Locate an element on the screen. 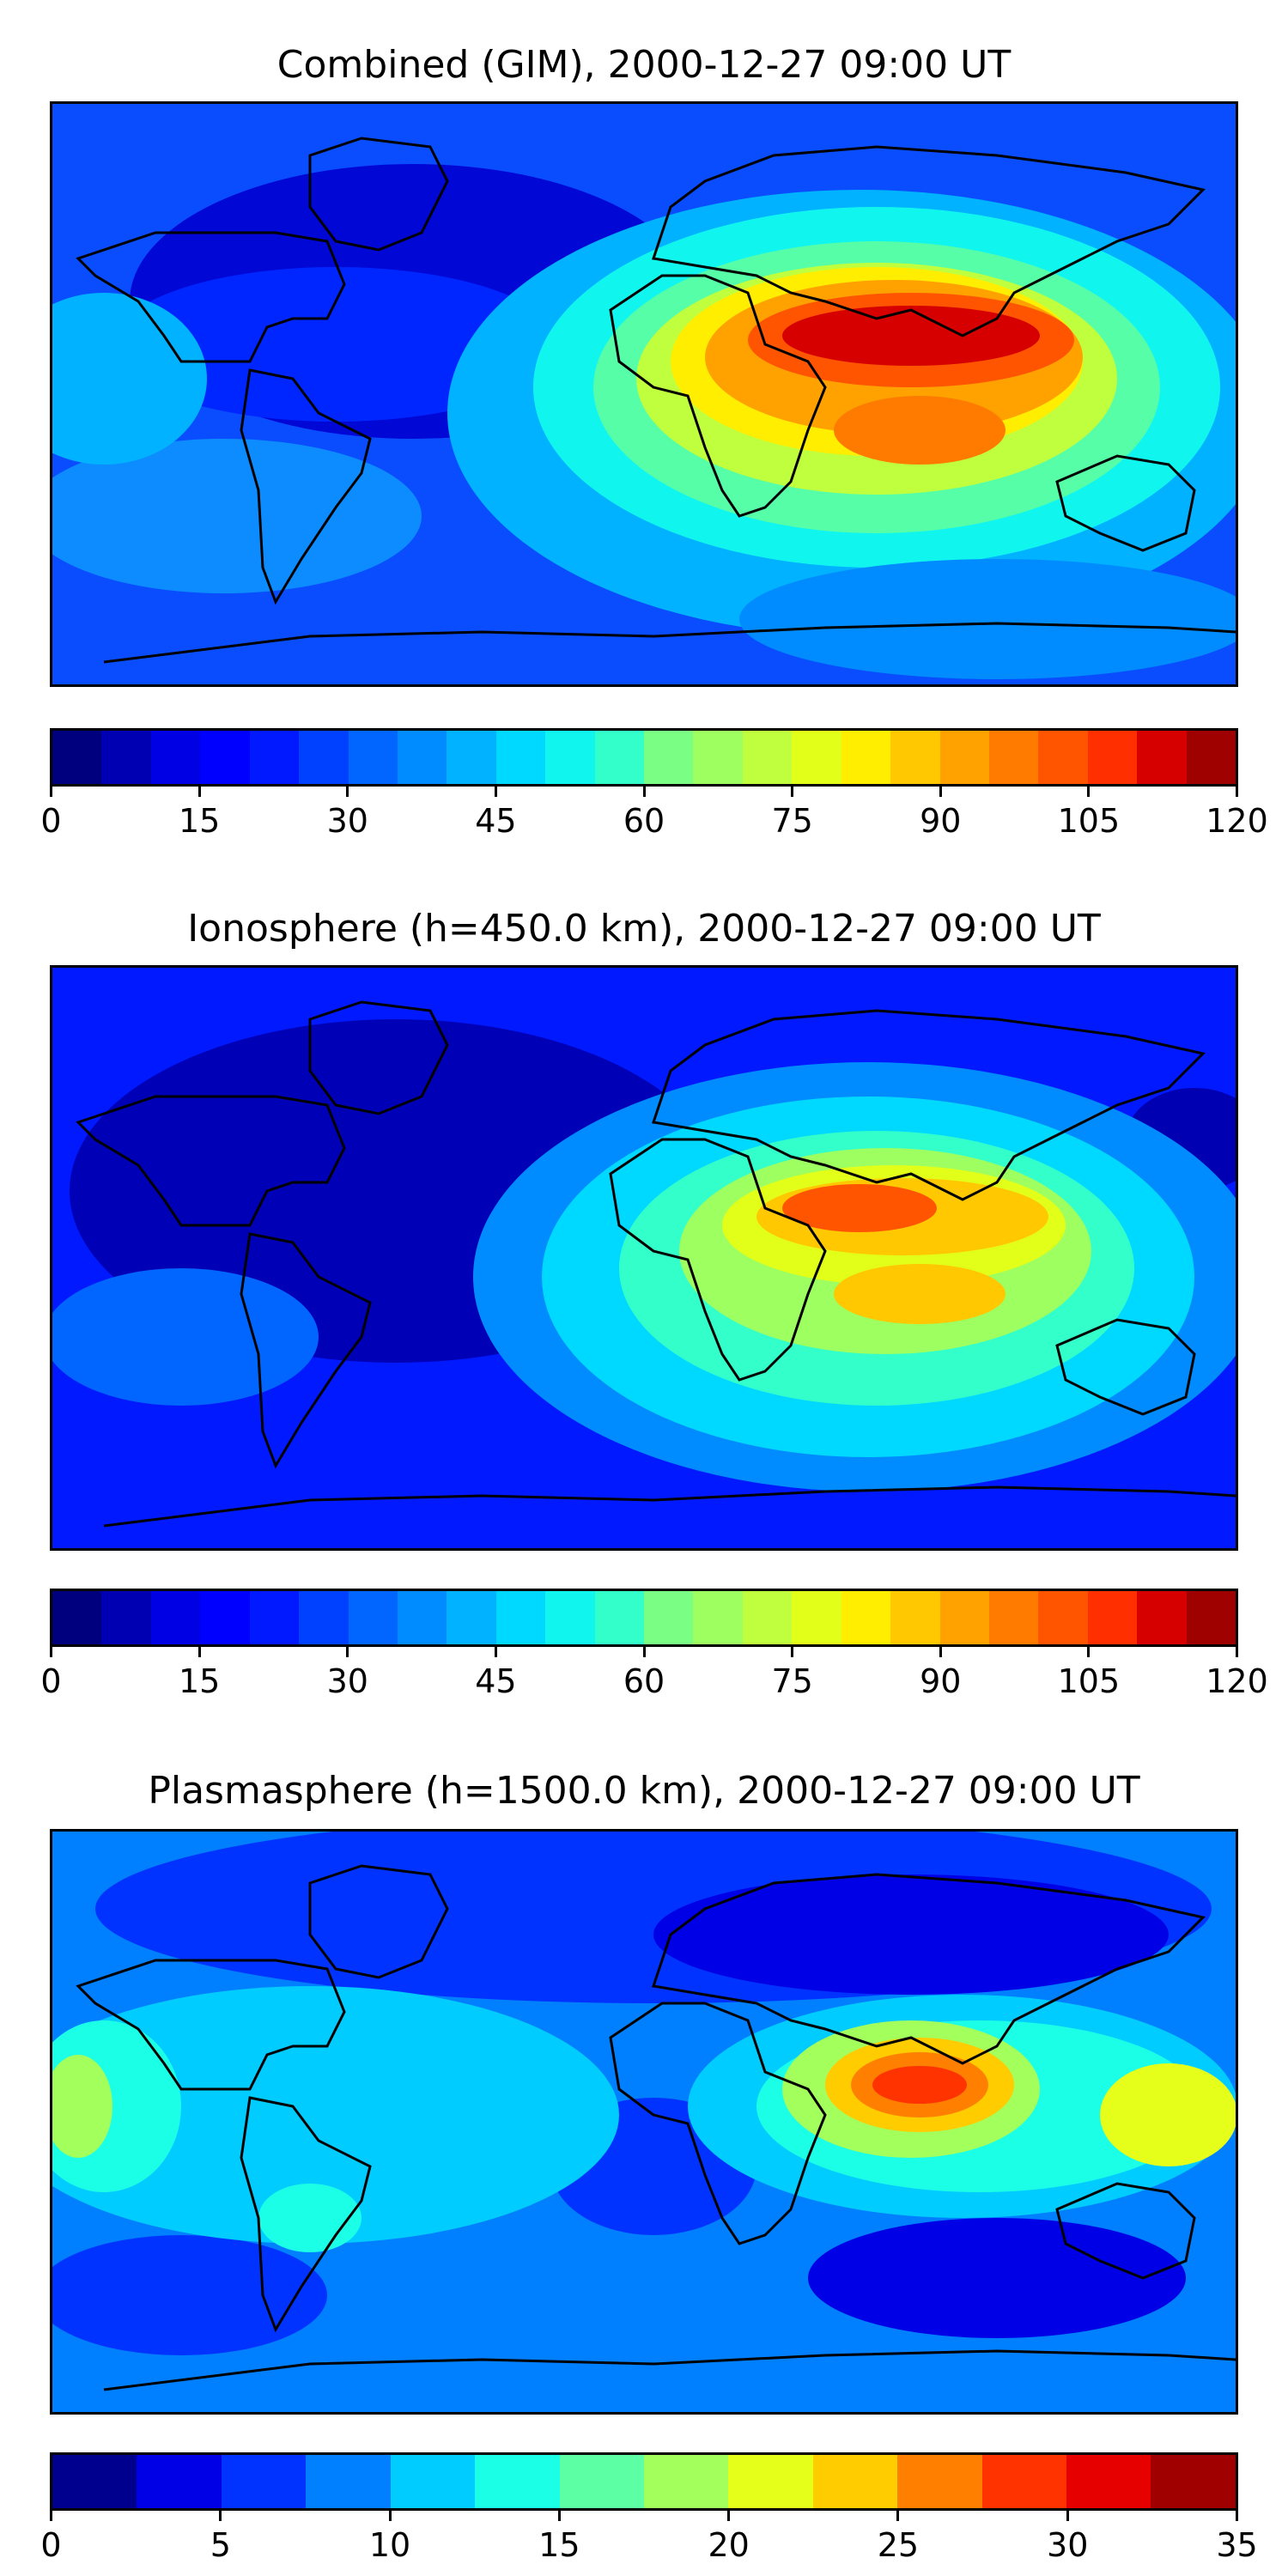 The image size is (1288, 2576). colorbar-tick-label: 10 is located at coordinates (389, 2545).